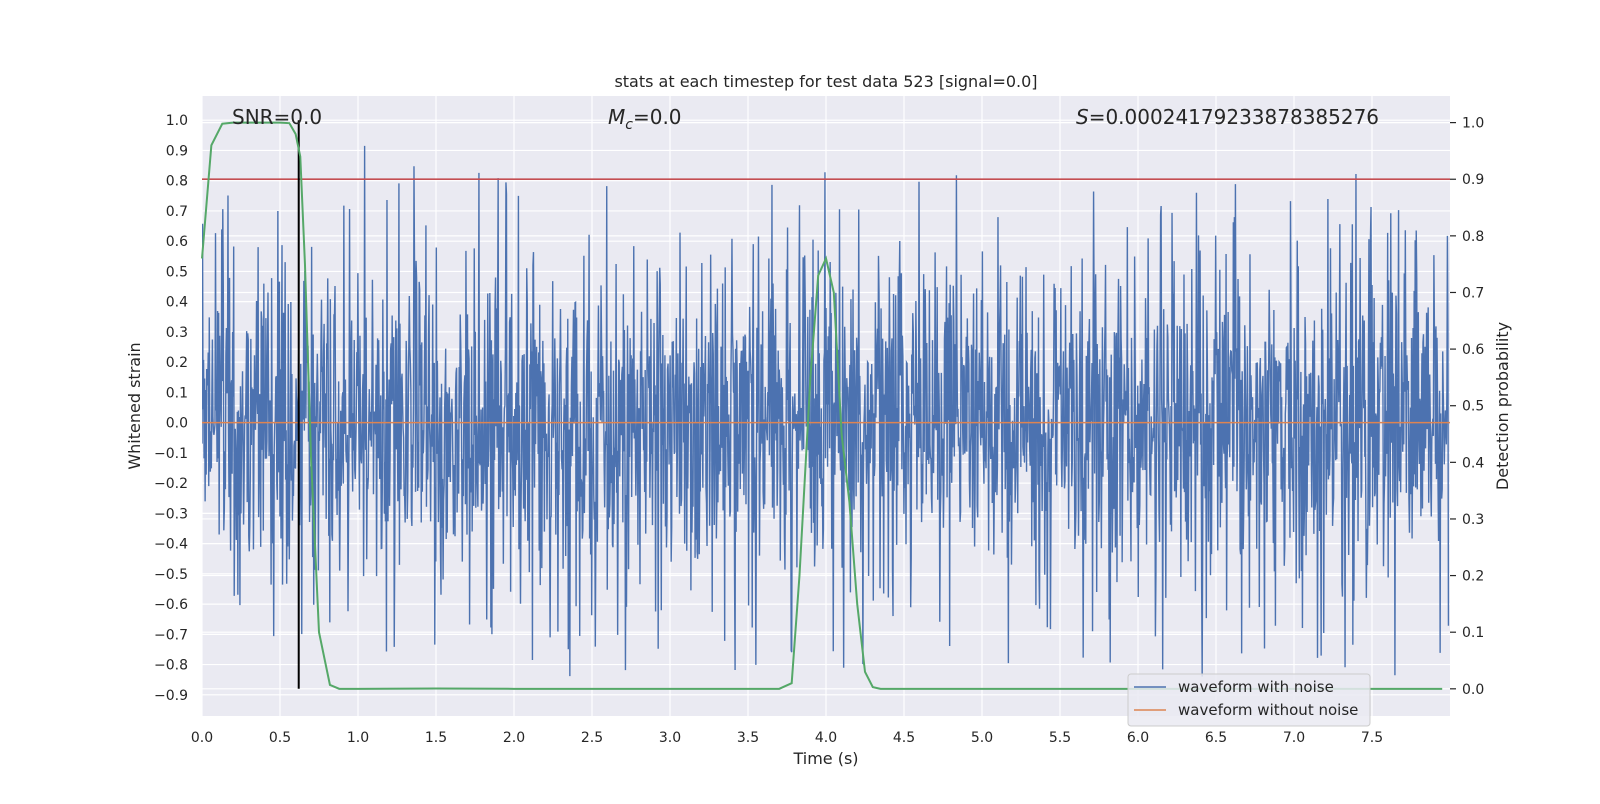 This screenshot has height=804, width=1600. What do you see at coordinates (280, 738) in the screenshot?
I see `x-tick-label: 0.5` at bounding box center [280, 738].